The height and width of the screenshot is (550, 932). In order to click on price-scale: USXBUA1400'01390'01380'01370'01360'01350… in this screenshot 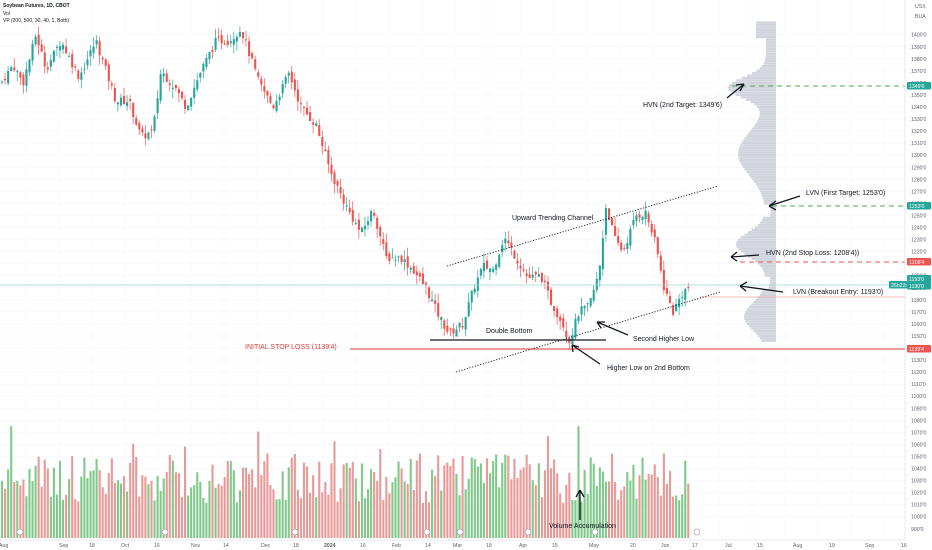, I will do `click(918, 270)`.